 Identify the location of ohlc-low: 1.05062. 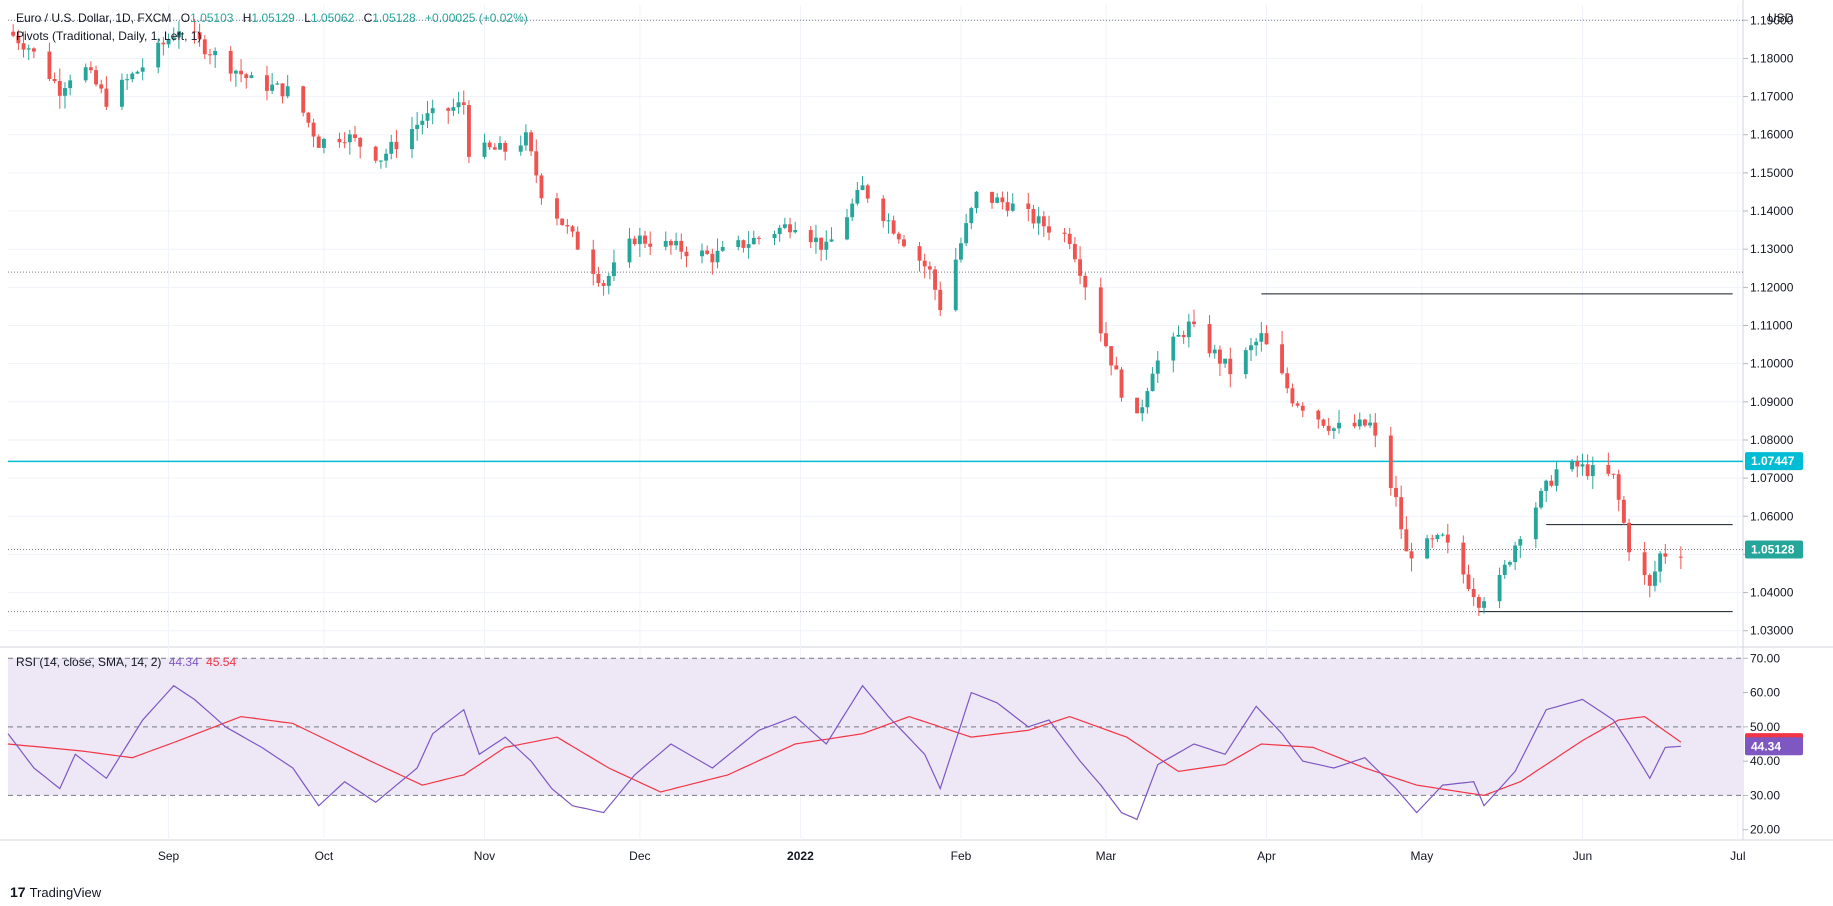
(332, 18).